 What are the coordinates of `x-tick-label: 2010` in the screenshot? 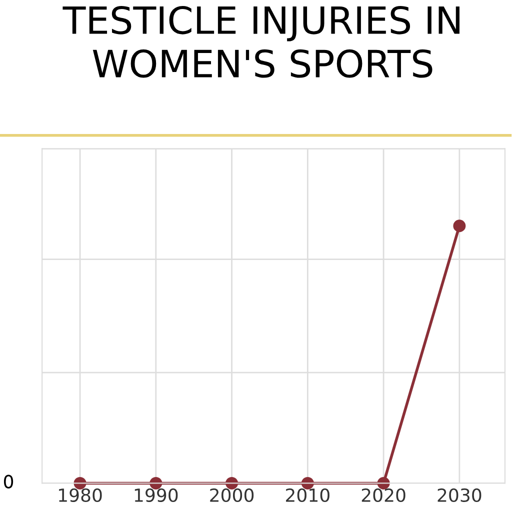 It's located at (308, 495).